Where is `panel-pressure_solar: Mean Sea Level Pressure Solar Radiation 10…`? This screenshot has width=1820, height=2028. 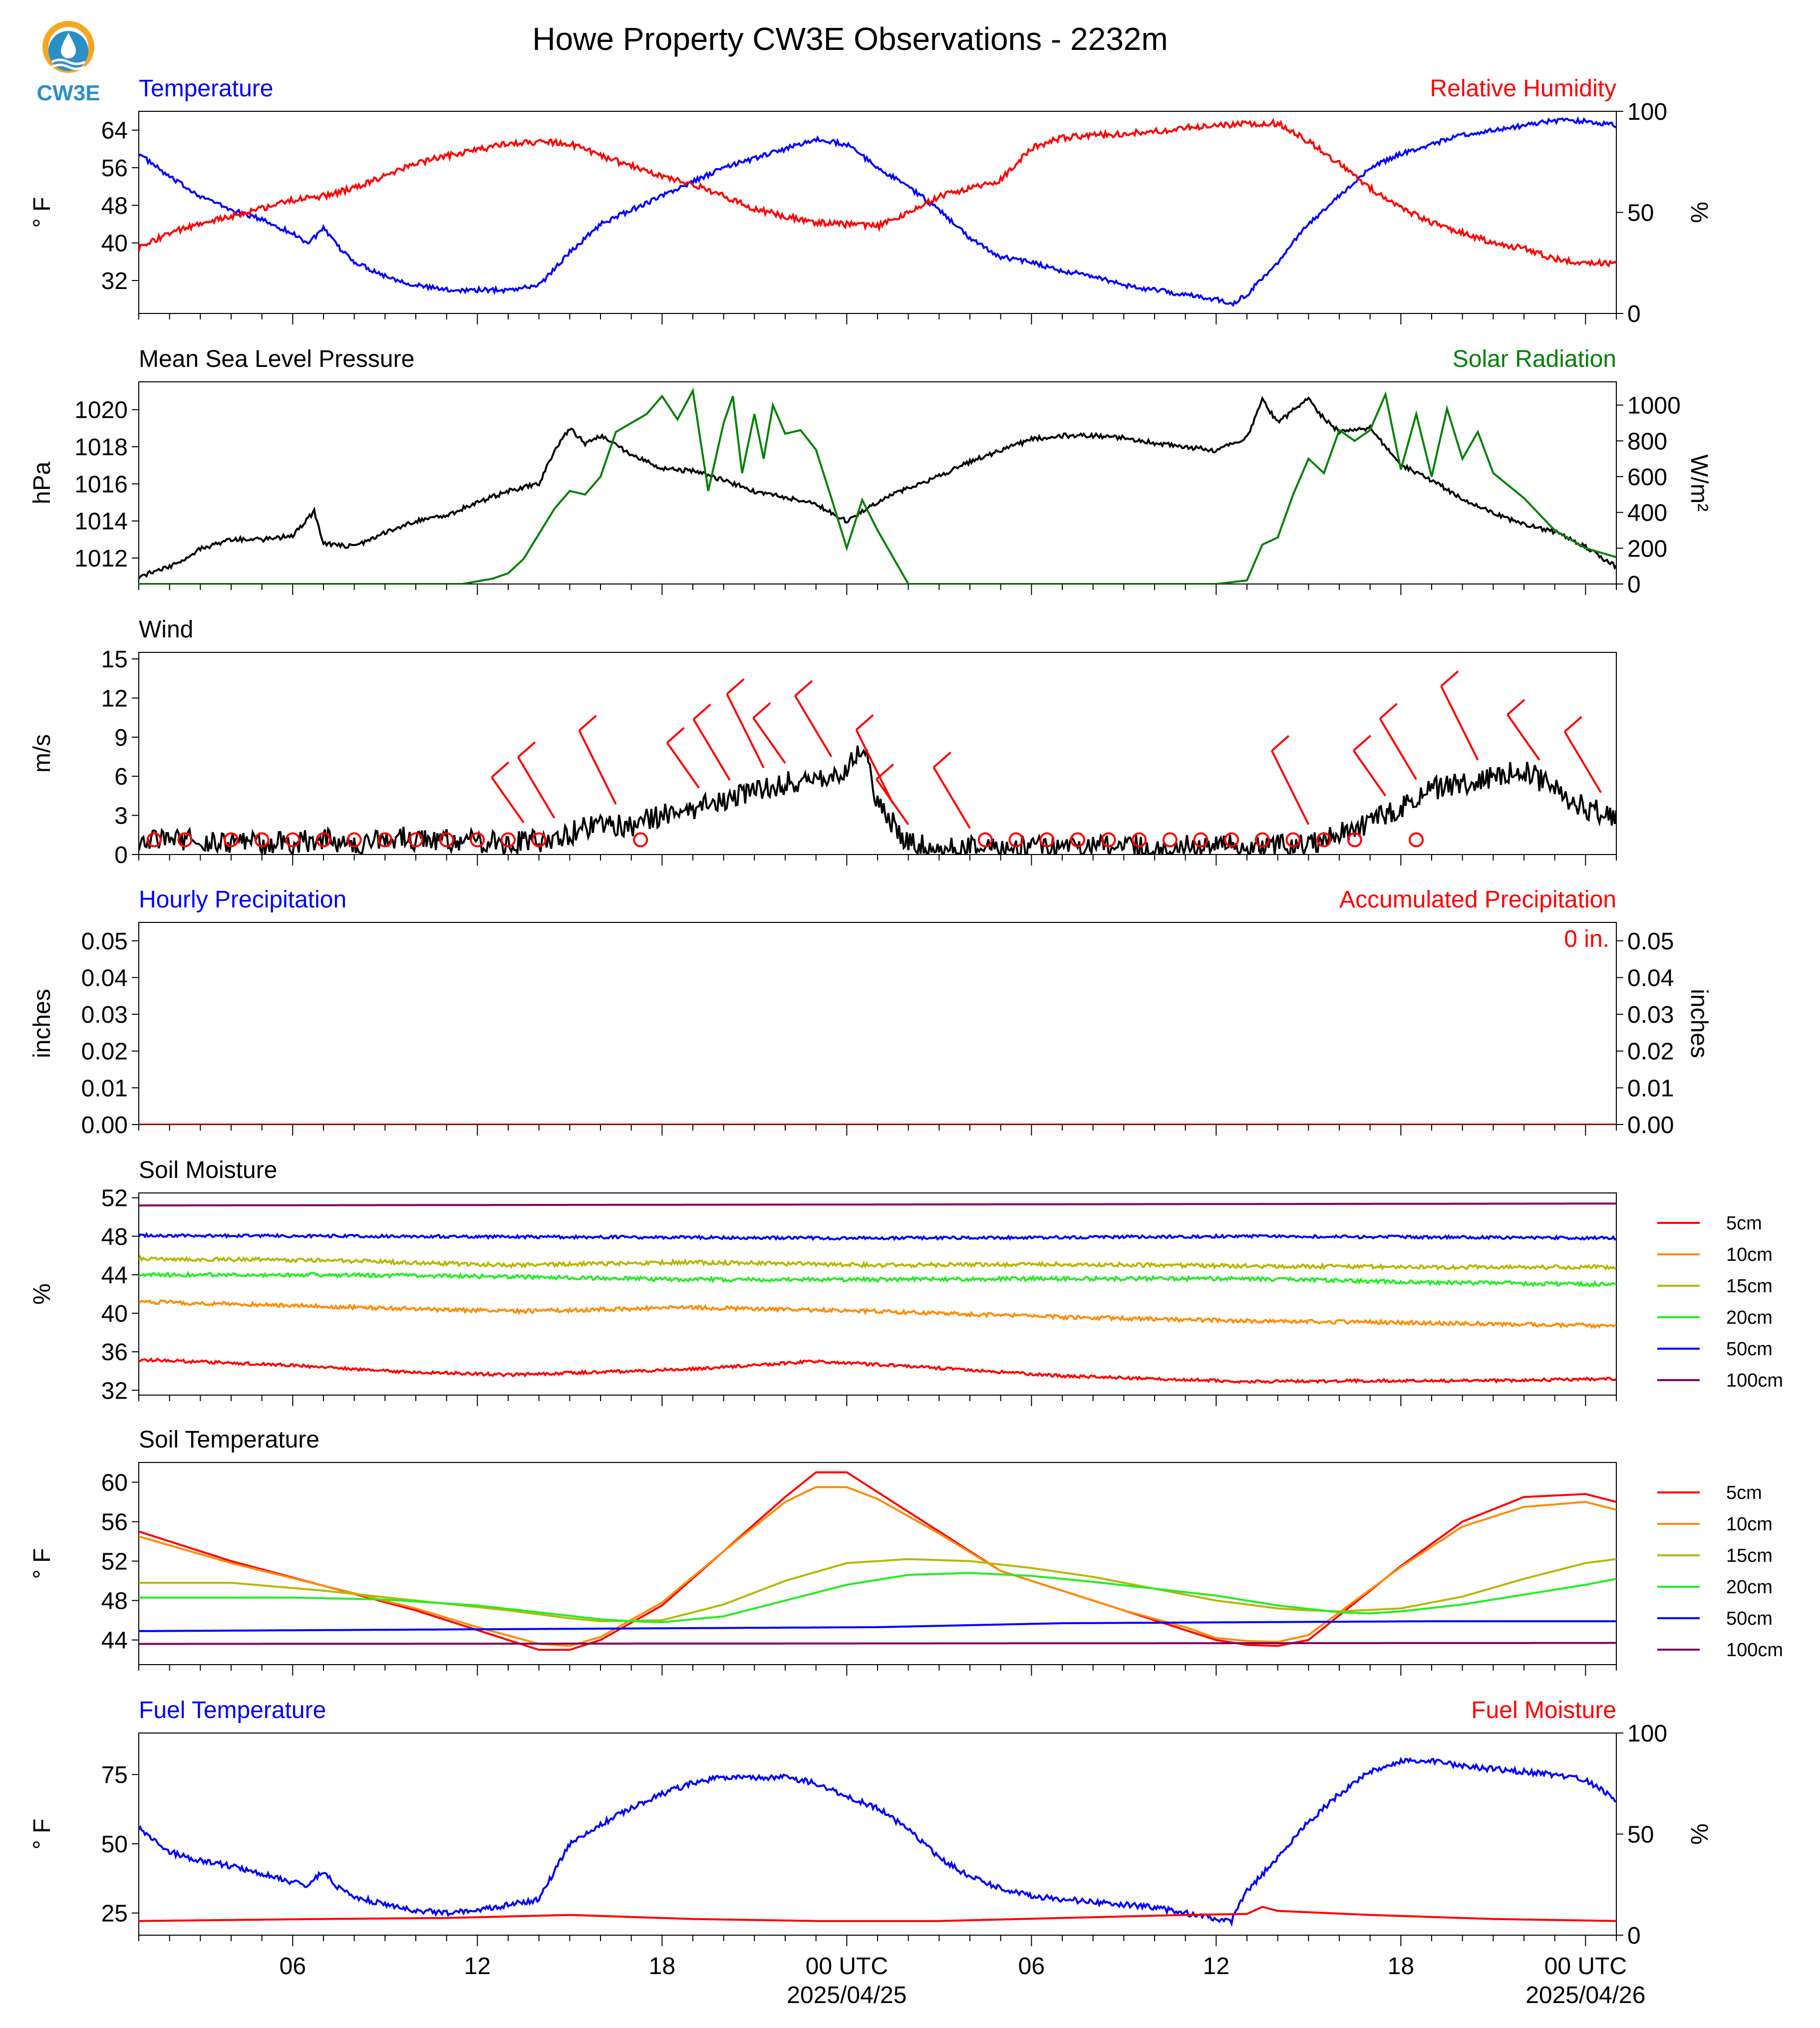
panel-pressure_solar: Mean Sea Level Pressure Solar Radiation 10… is located at coordinates (870, 472).